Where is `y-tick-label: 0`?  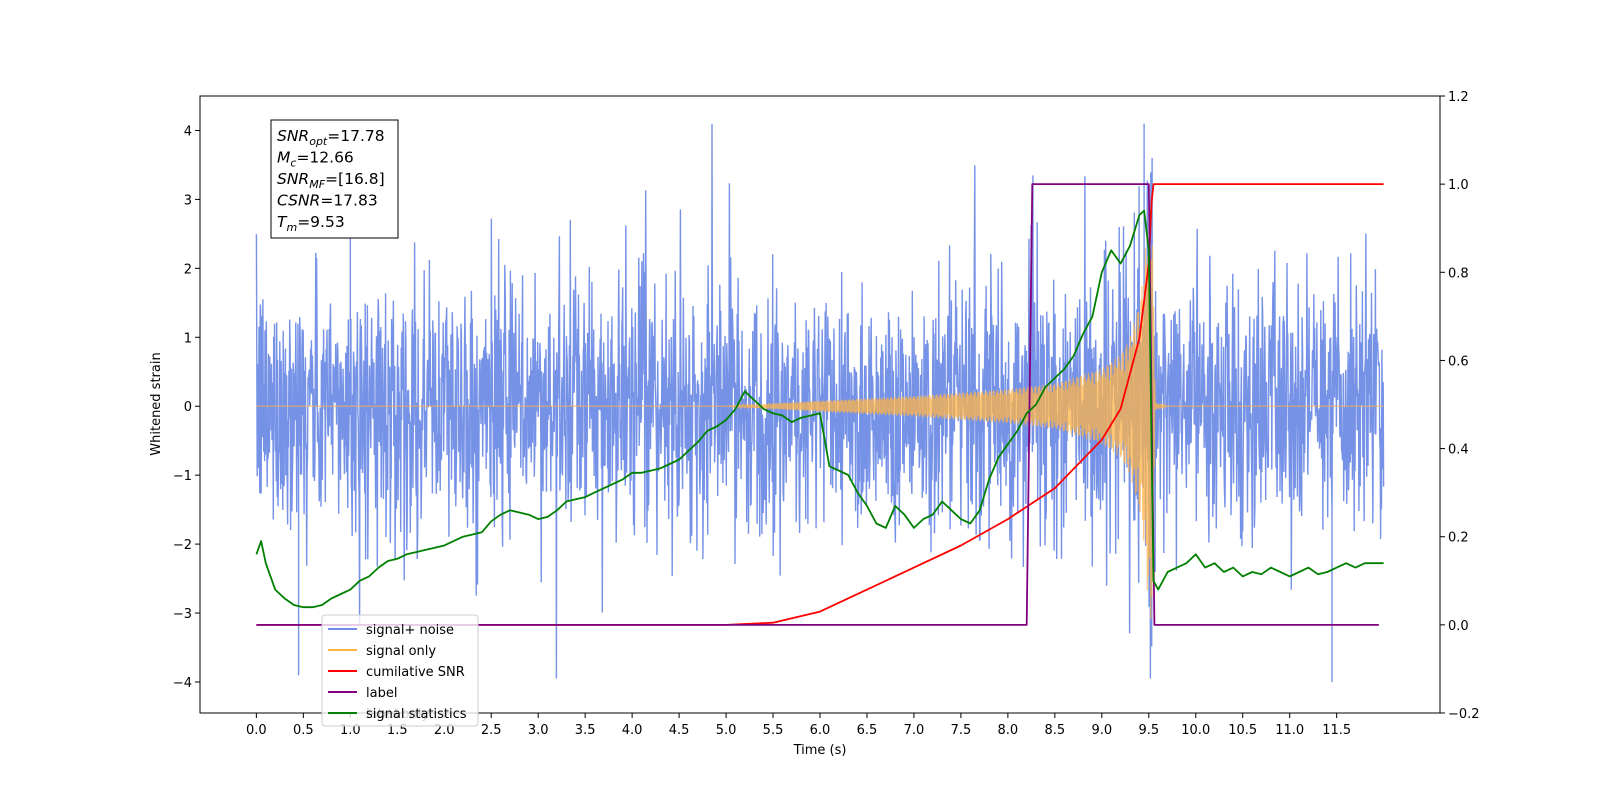 y-tick-label: 0 is located at coordinates (188, 407).